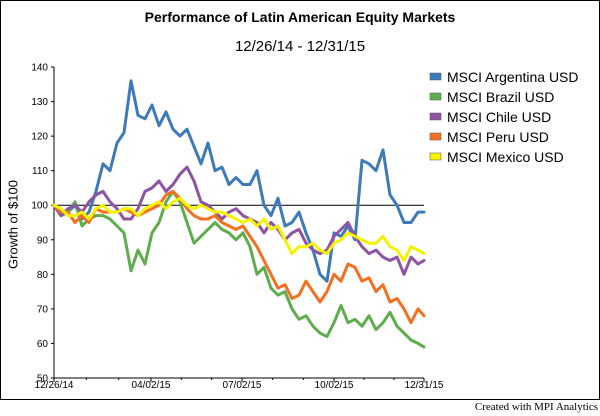  I want to click on x-tick-label: 07/02/15, so click(242, 385).